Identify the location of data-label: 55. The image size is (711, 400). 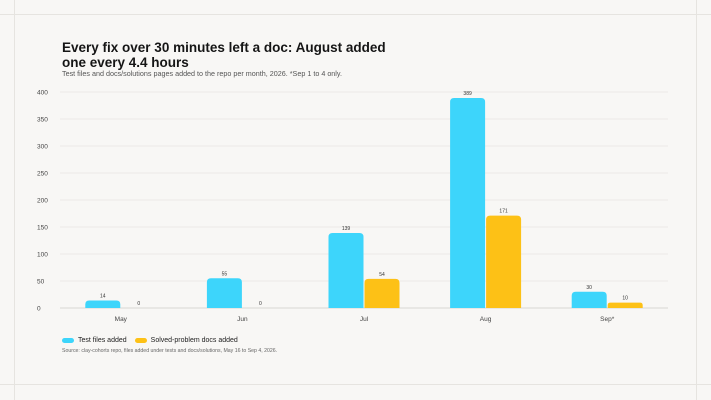
(225, 274).